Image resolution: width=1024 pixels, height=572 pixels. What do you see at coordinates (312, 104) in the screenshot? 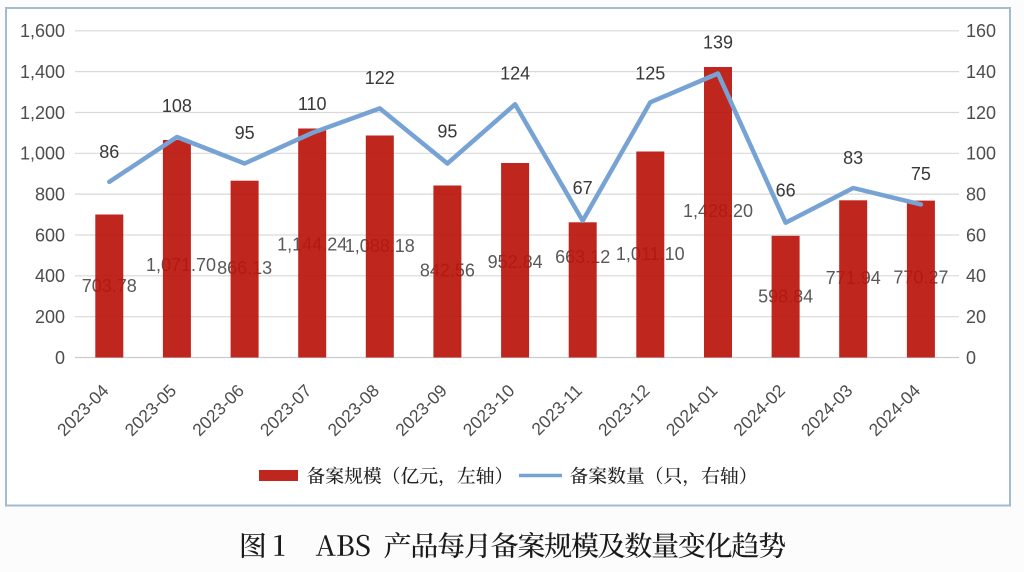
I see `svg-text: 110` at bounding box center [312, 104].